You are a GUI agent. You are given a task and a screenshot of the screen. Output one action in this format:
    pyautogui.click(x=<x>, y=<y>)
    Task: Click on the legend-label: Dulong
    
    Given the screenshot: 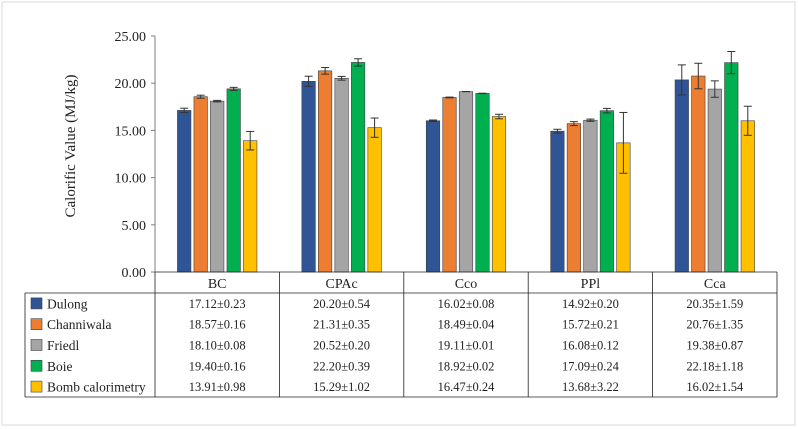 What is the action you would take?
    pyautogui.click(x=67, y=303)
    